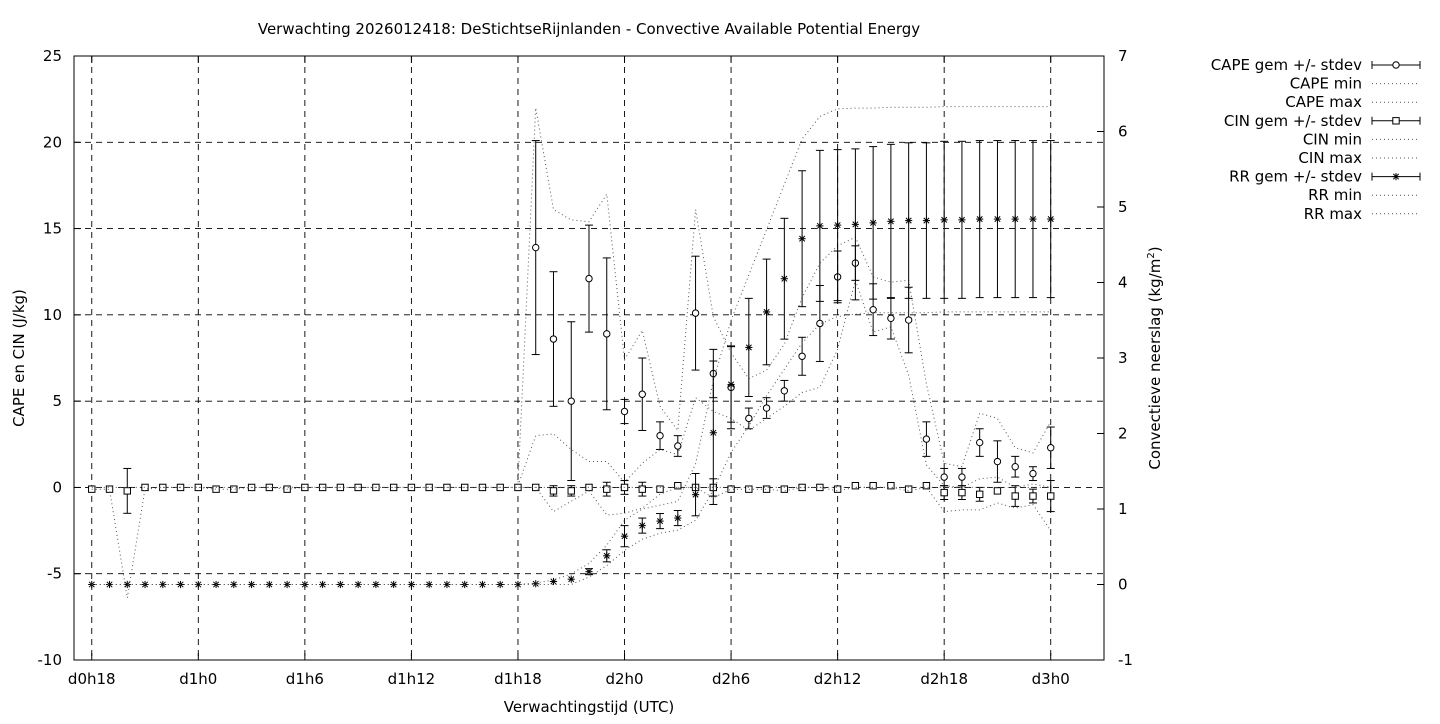  I want to click on y2-tick-label: 7, so click(1123, 56).